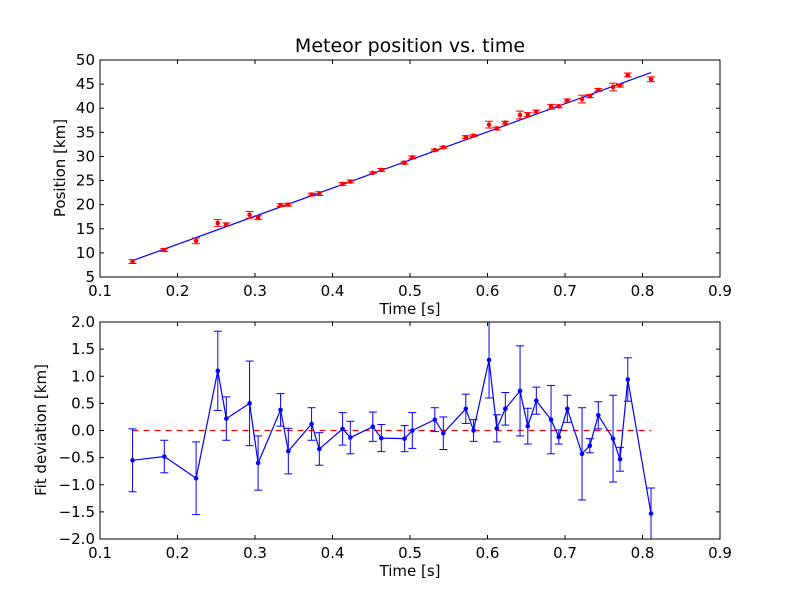 This screenshot has height=600, width=800. I want to click on y-tick-label: 50, so click(85, 60).